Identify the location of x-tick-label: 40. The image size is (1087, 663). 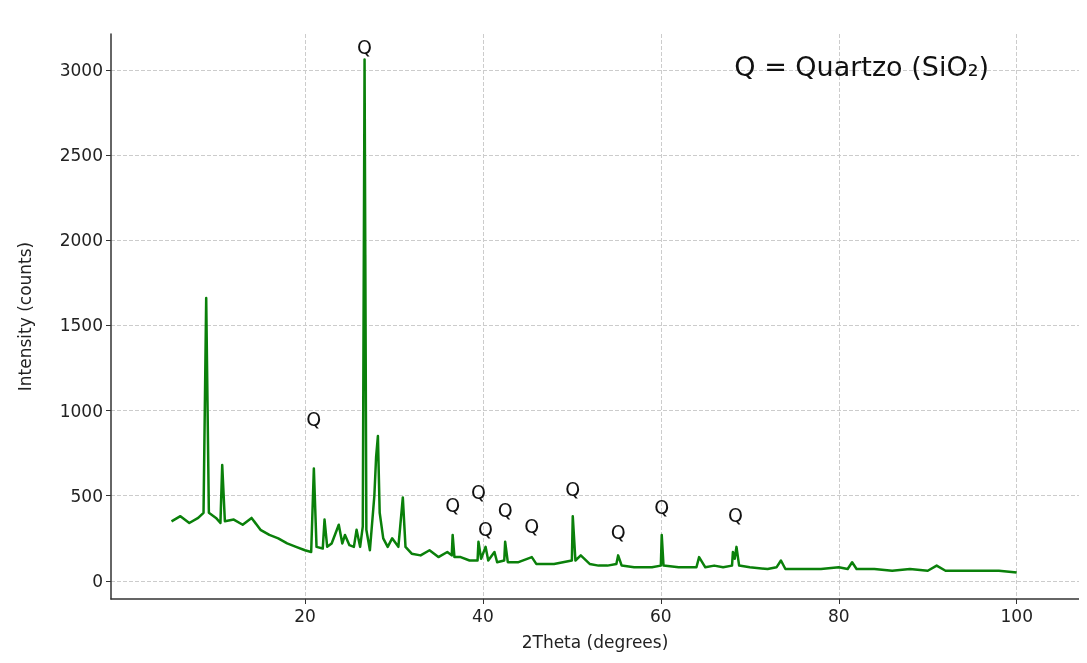
(483, 615).